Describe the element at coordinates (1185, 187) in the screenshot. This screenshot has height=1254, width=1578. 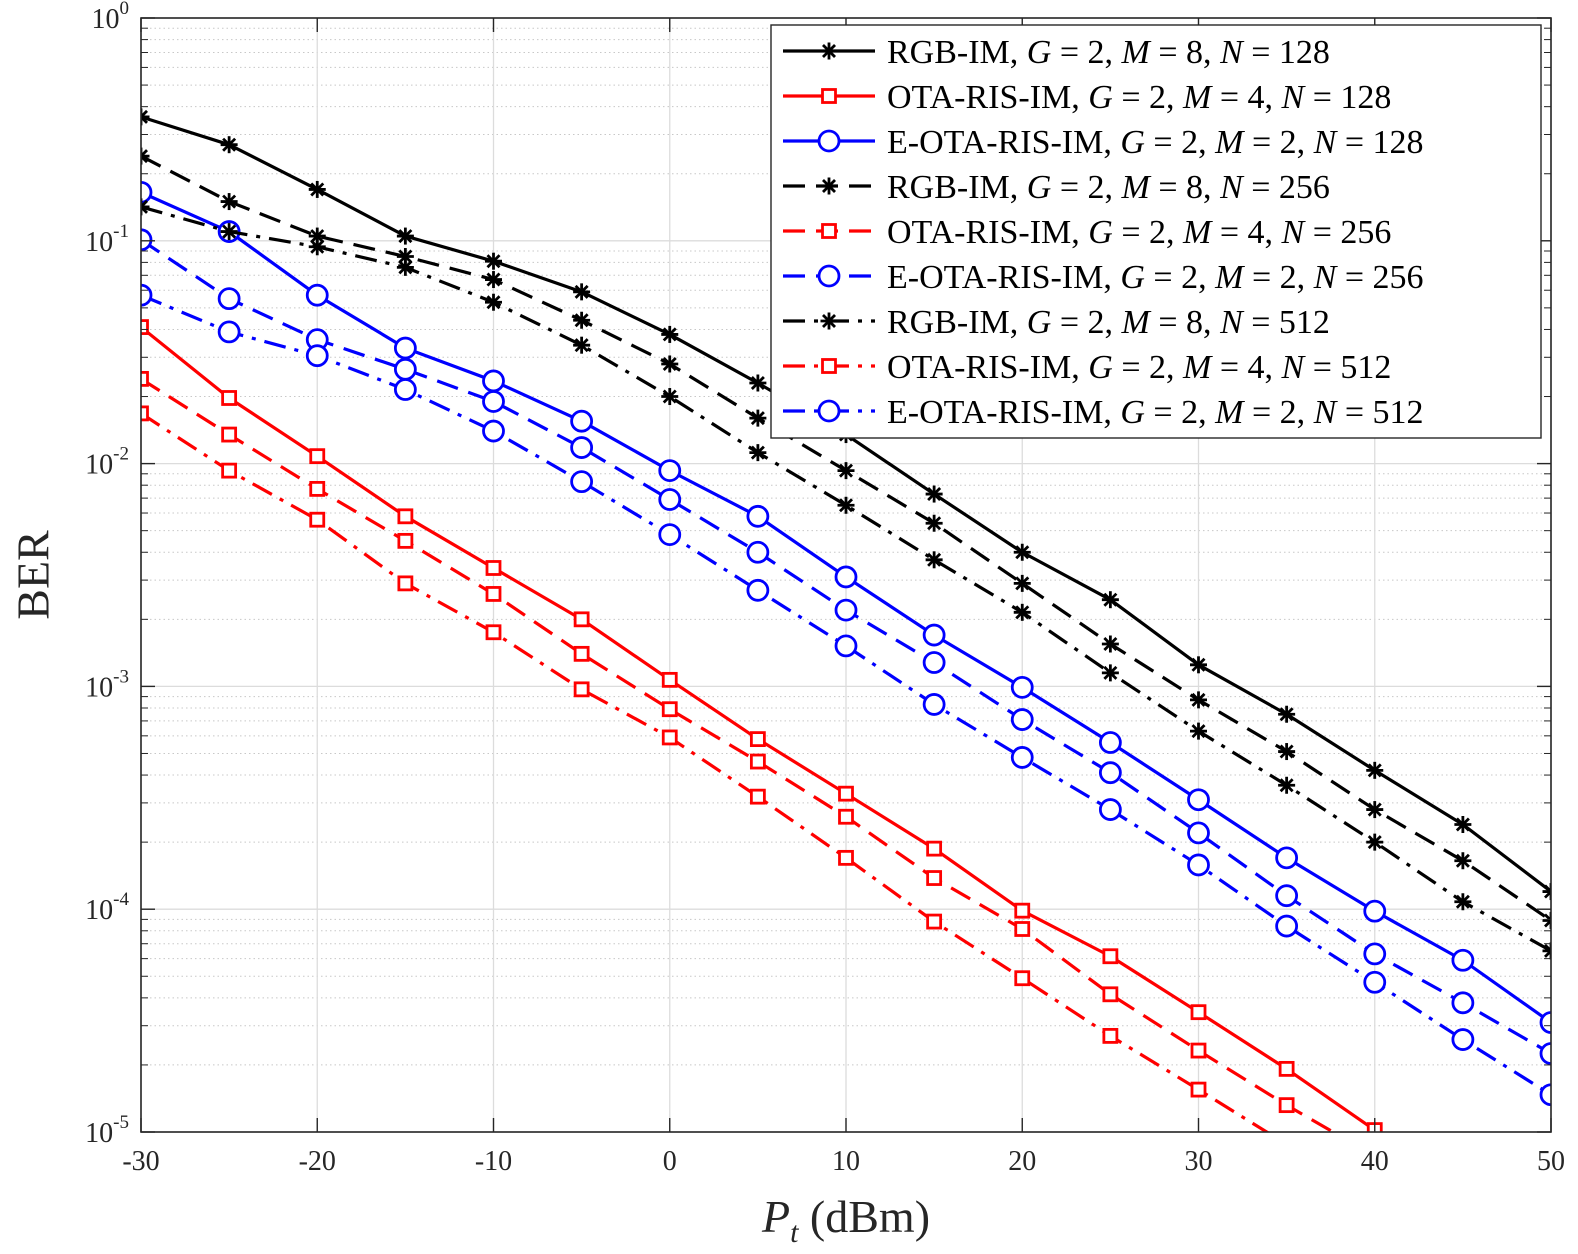
I see `legend-text-part: = 8,` at that location.